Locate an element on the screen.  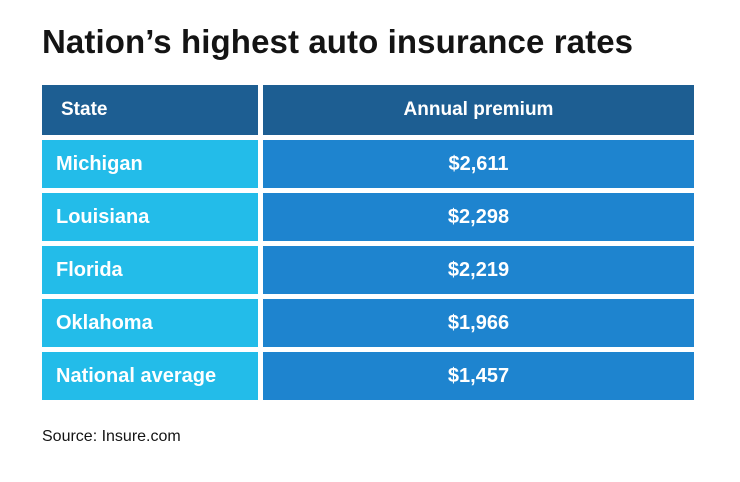
column-header-premium: Annual premium is located at coordinates (478, 110).